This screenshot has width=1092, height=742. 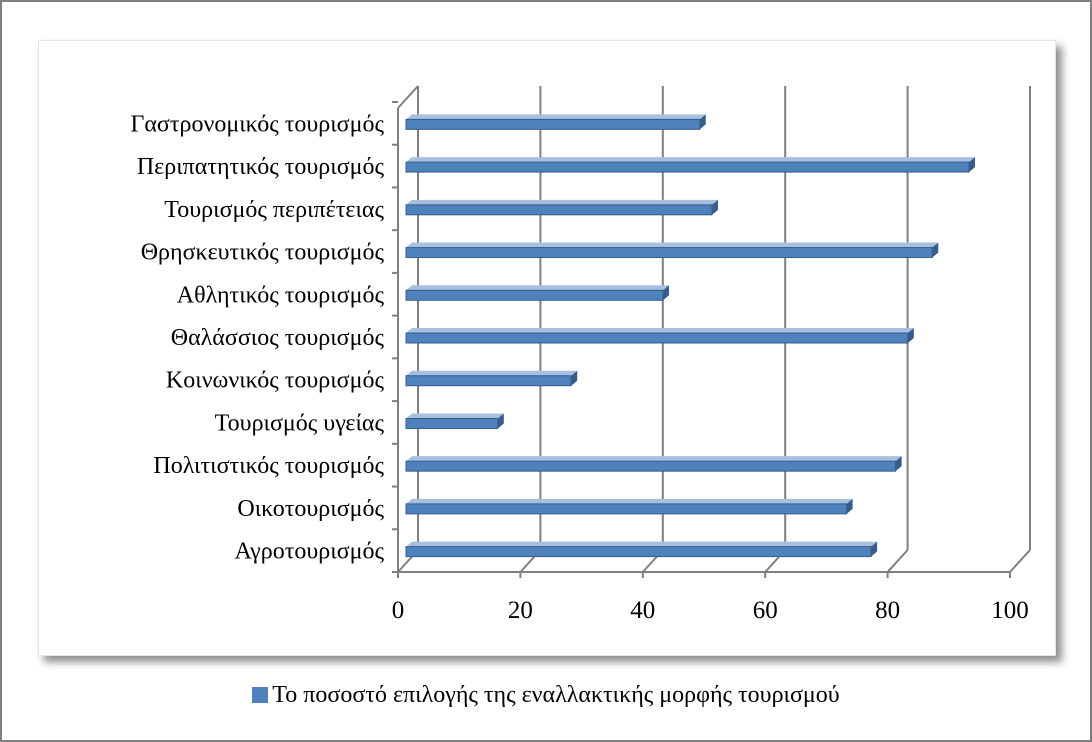 What do you see at coordinates (263, 253) in the screenshot?
I see `category-label: Θρησκευτικός τουρισμός` at bounding box center [263, 253].